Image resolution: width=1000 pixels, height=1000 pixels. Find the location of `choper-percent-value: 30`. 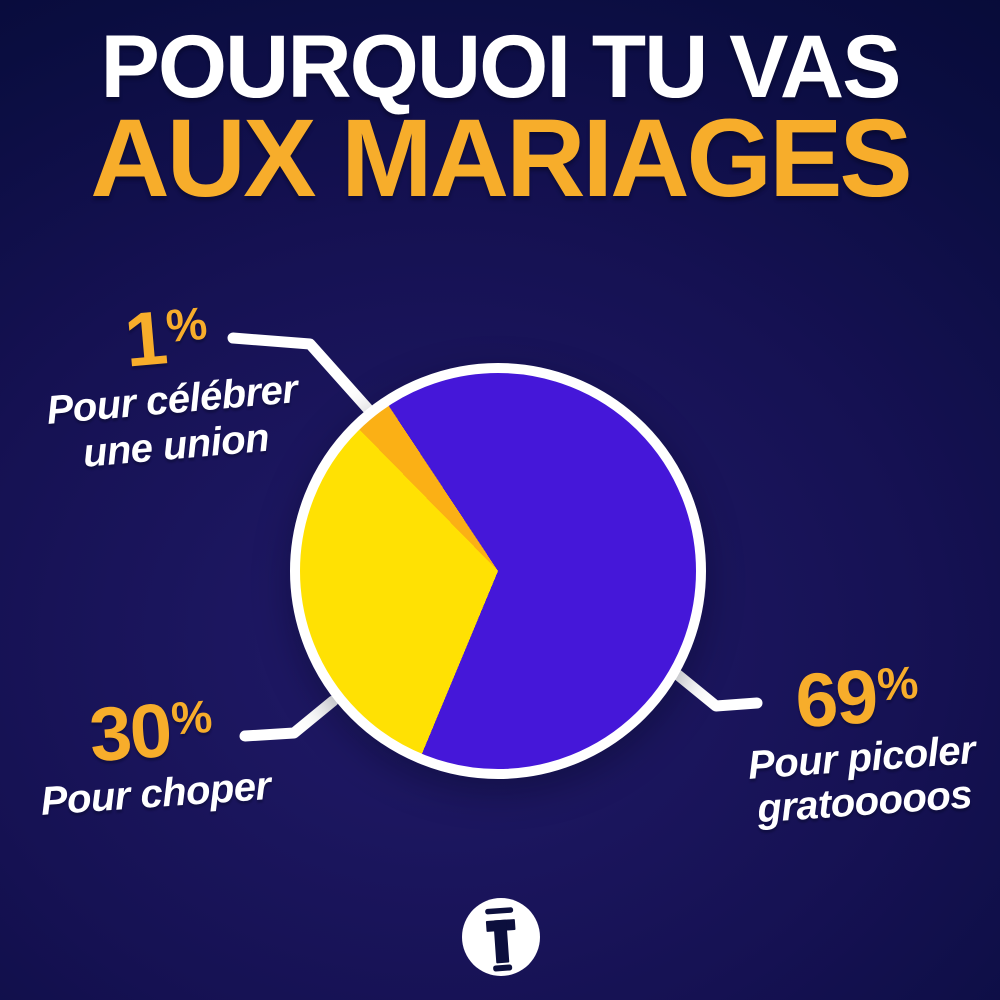

choper-percent-value: 30 is located at coordinates (130, 733).